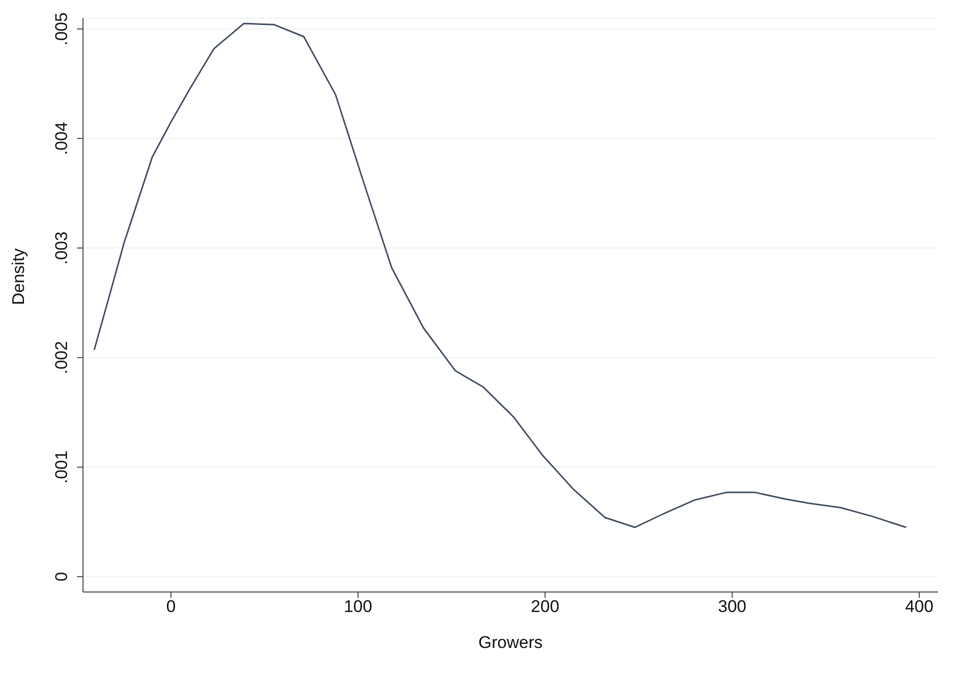 This screenshot has height=682, width=958. Describe the element at coordinates (171, 606) in the screenshot. I see `x-tick-label: 0` at that location.